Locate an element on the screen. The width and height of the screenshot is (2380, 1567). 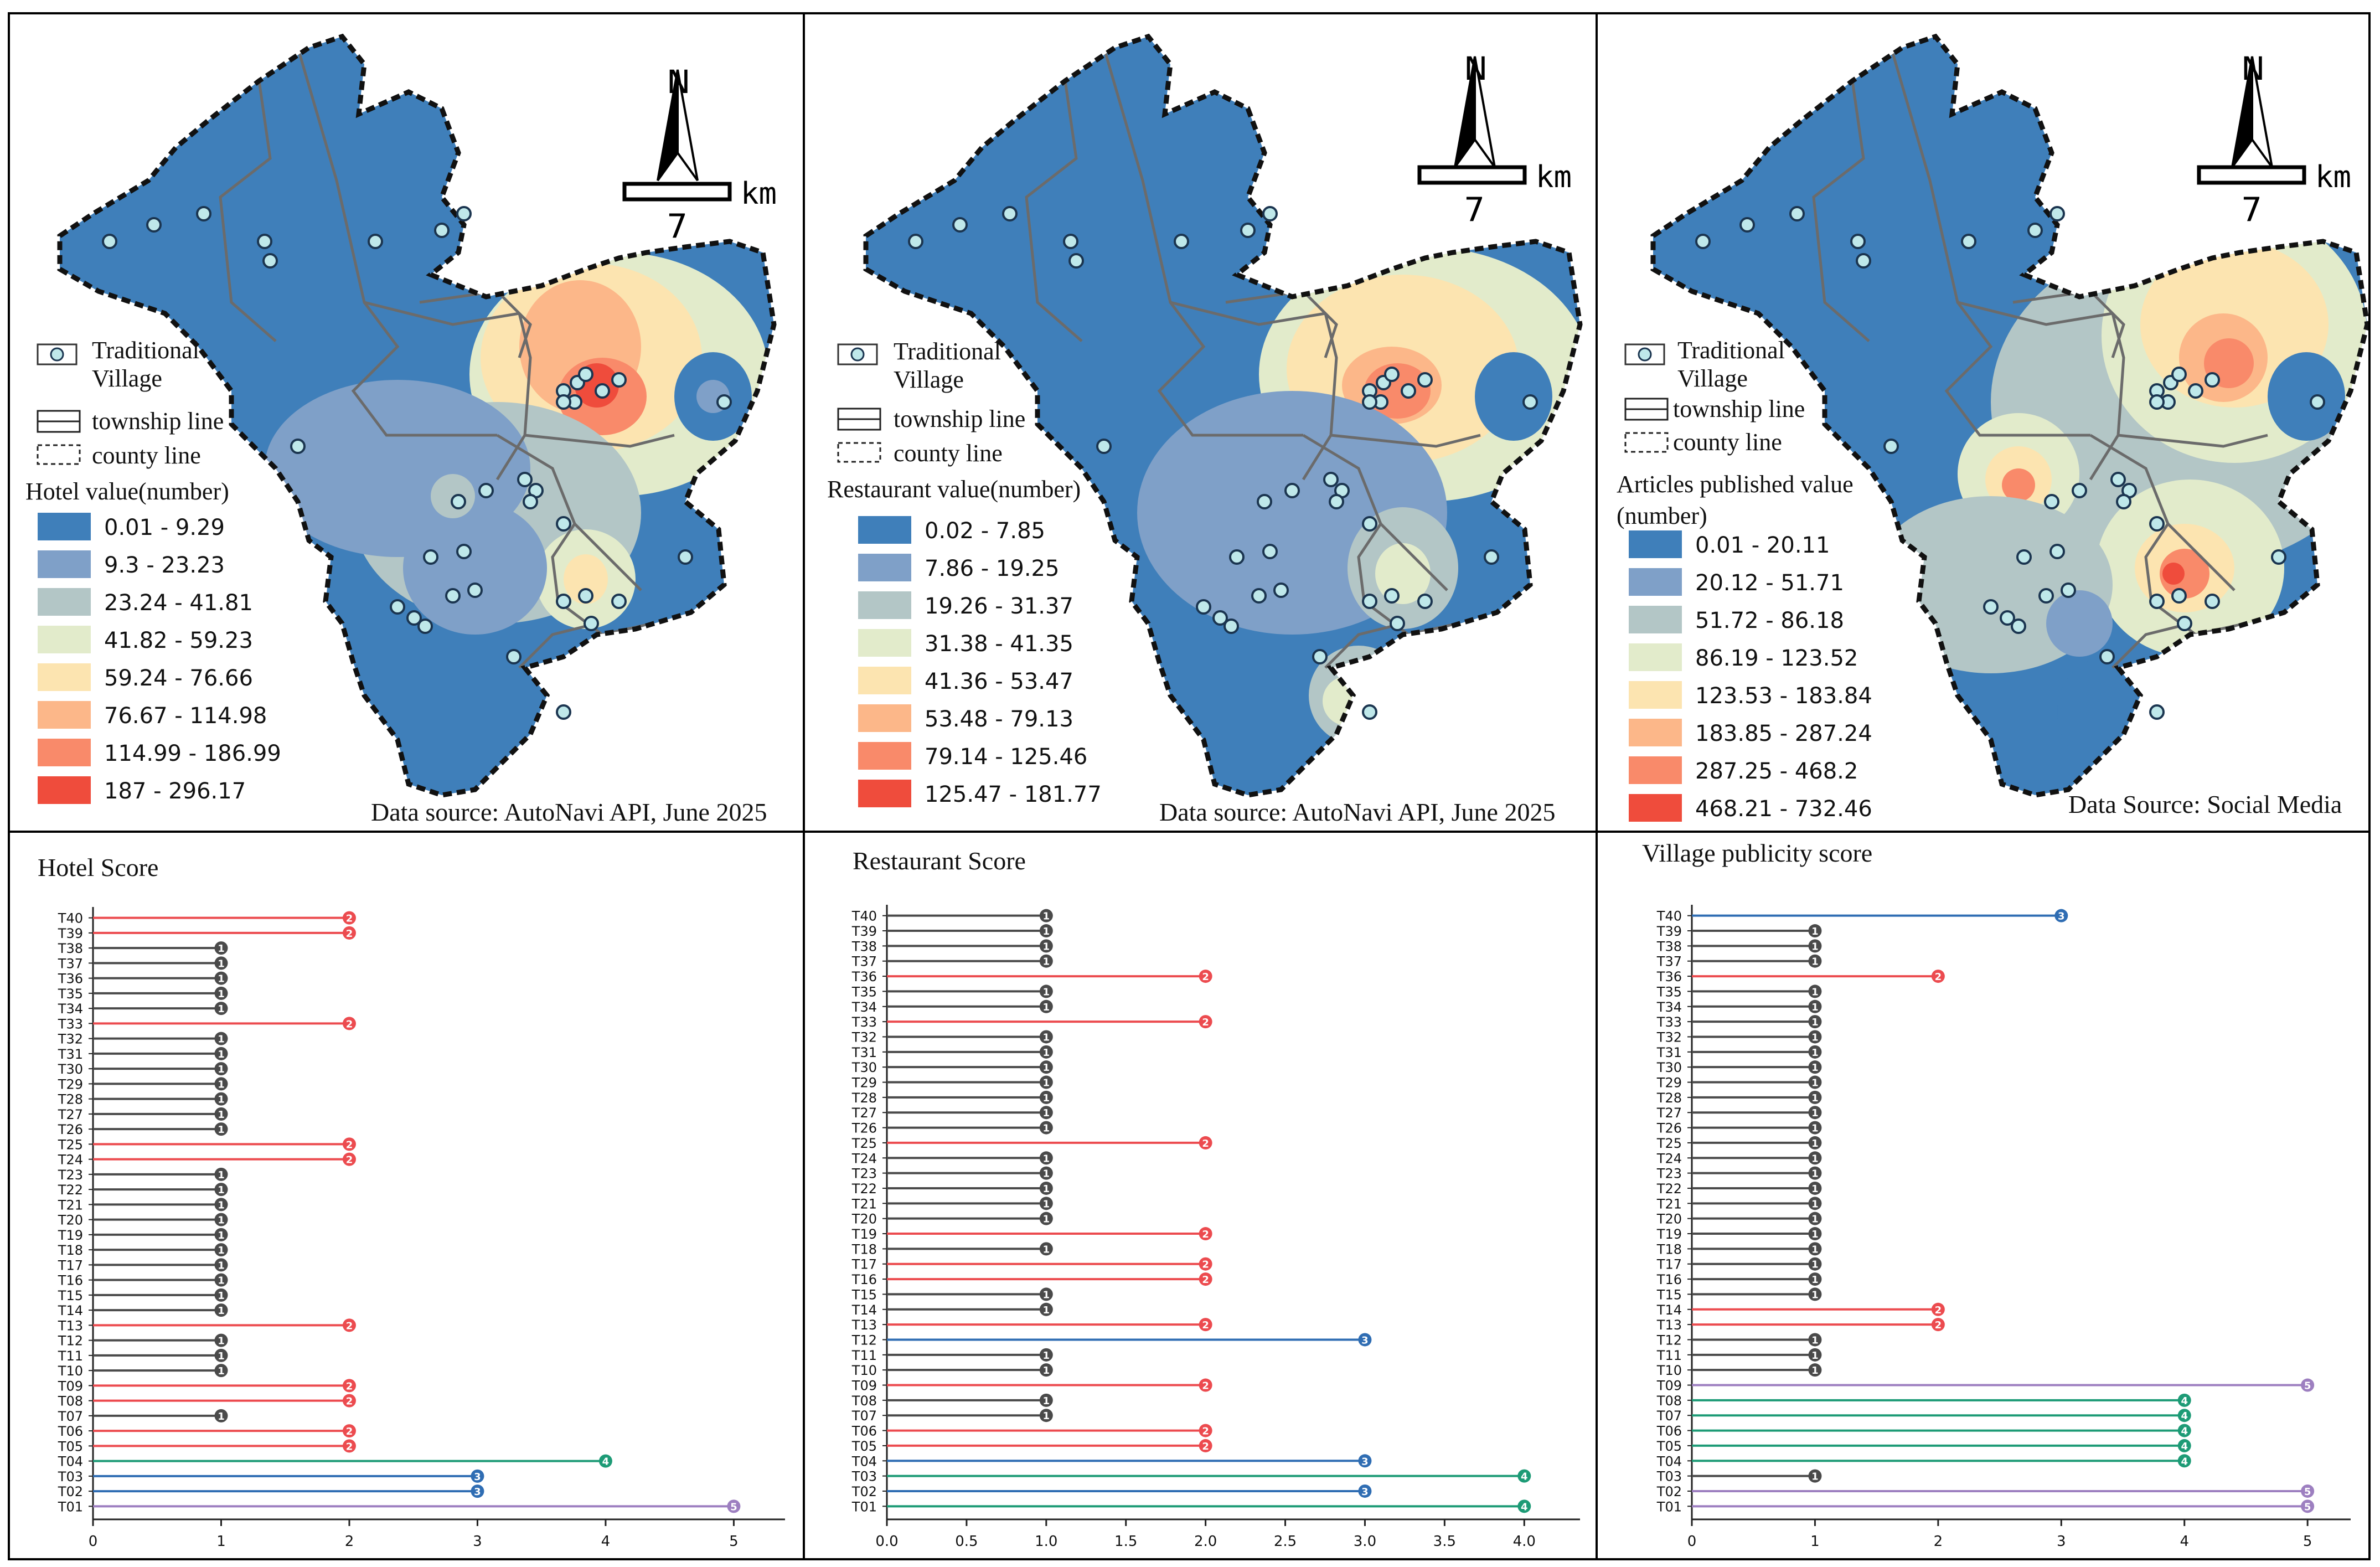
y-tick-label: T33 is located at coordinates (70, 1024).